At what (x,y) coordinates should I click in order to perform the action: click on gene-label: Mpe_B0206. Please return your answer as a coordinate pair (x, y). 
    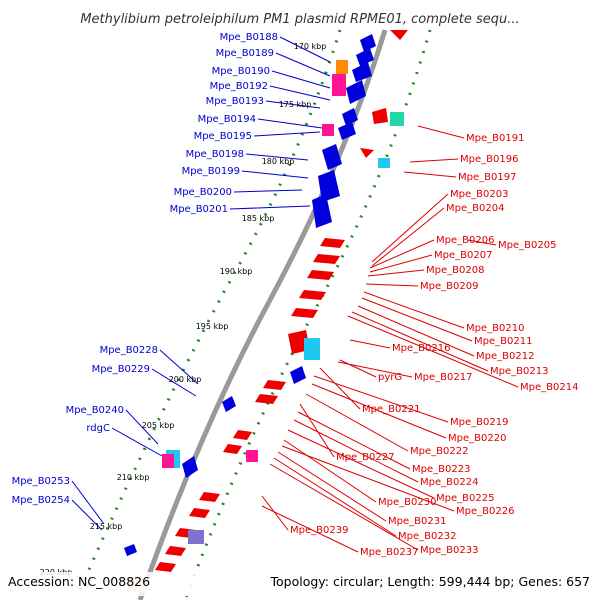
    Looking at the image, I should click on (465, 240).